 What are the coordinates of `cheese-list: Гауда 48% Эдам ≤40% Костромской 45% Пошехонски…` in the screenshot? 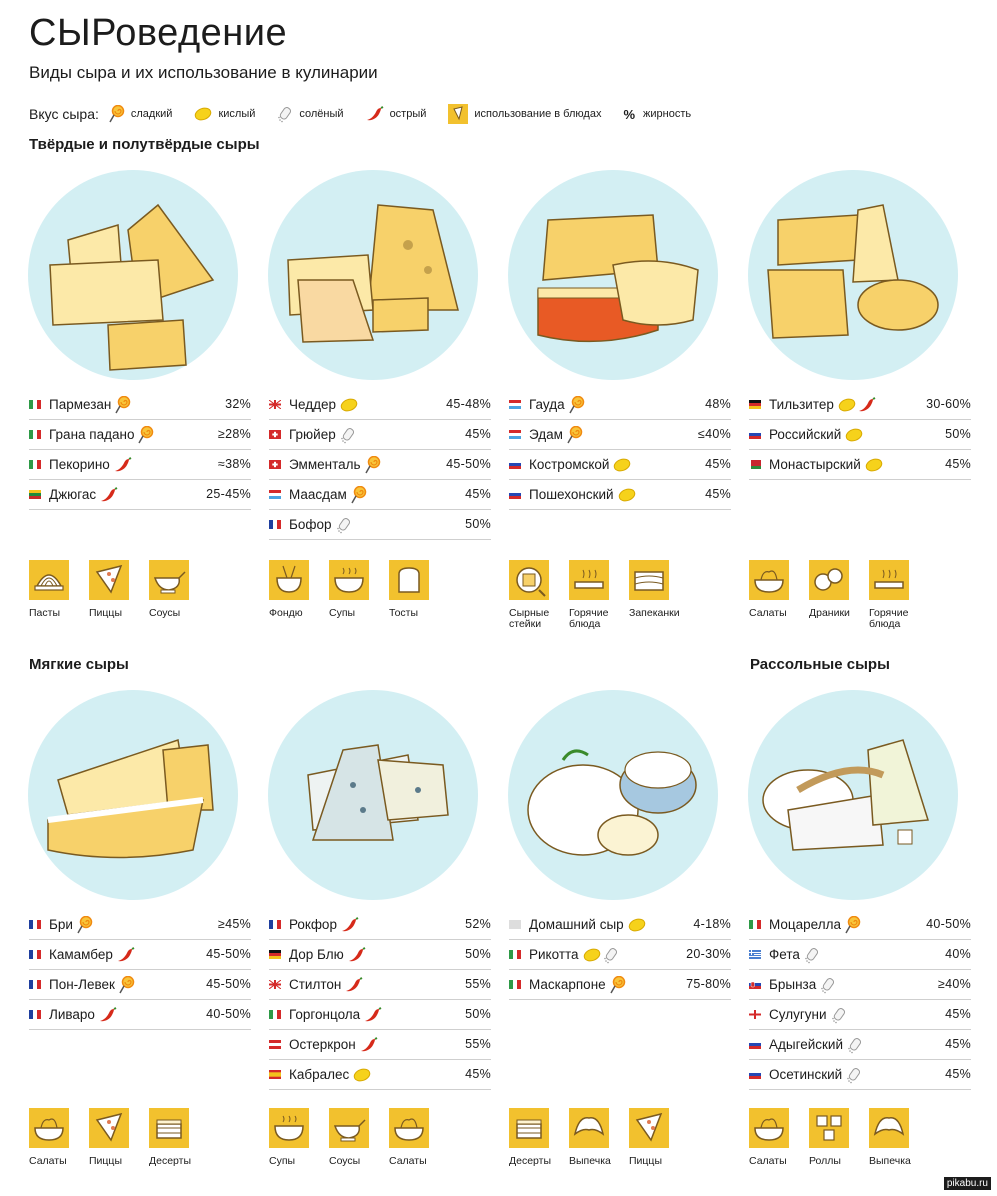 It's located at (620, 450).